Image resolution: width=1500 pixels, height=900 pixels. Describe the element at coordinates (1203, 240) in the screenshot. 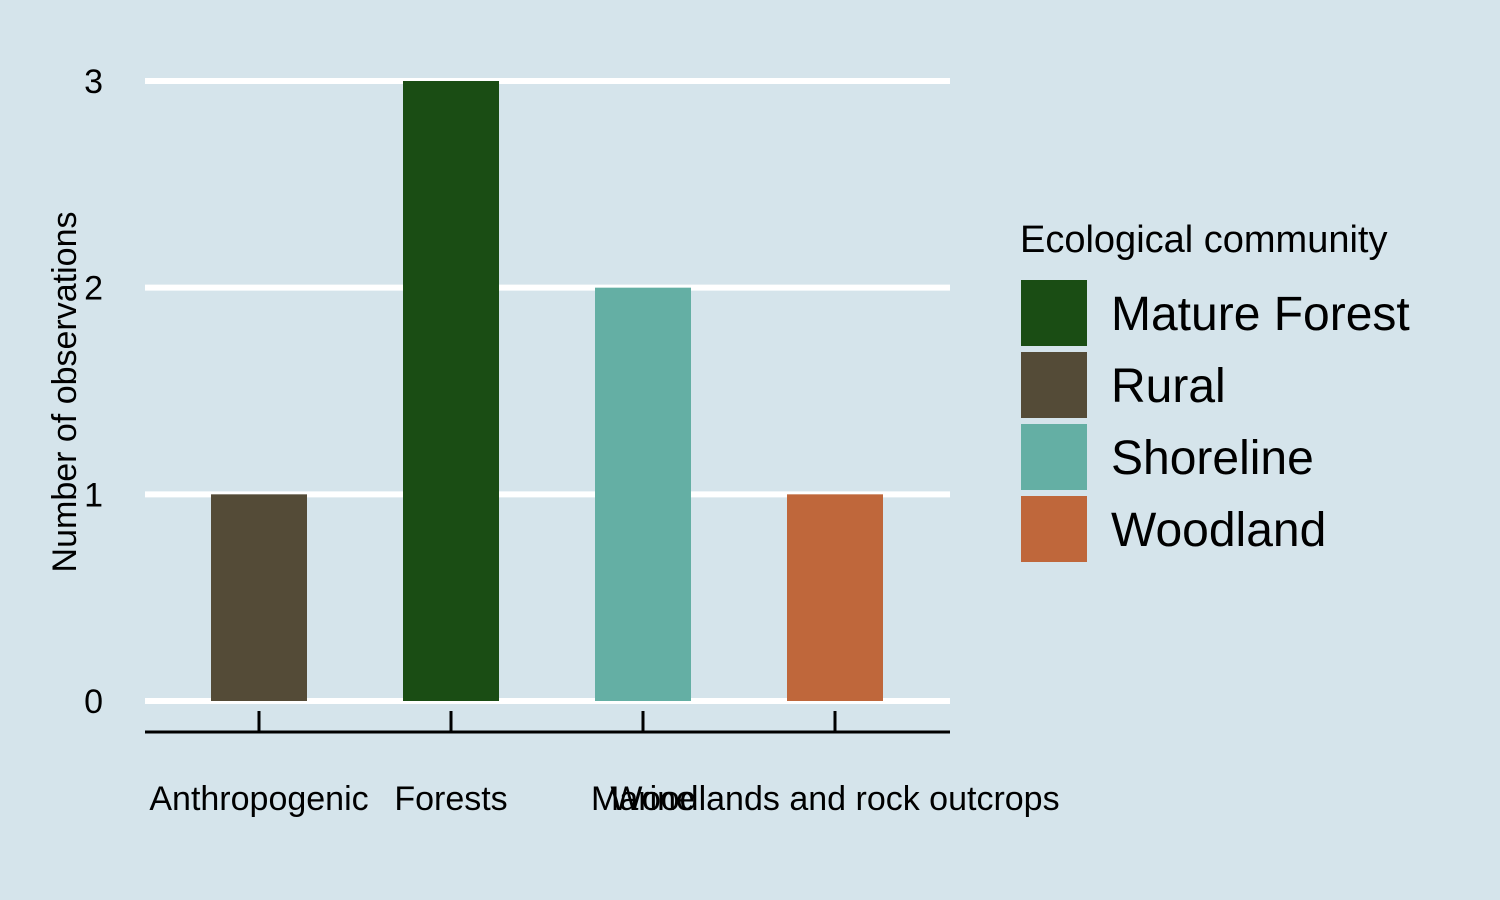

I see `legend-title: Ecological community` at that location.